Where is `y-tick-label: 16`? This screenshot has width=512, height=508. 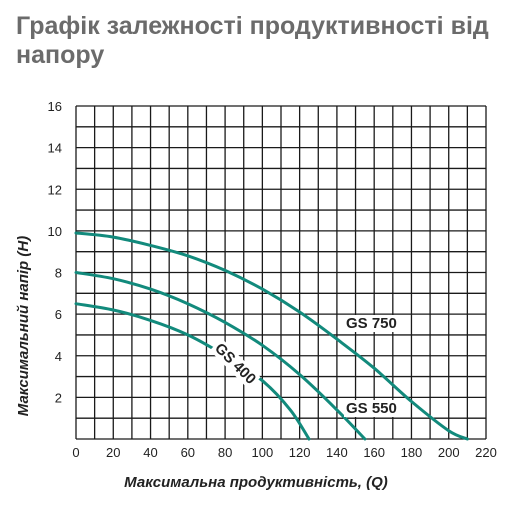
y-tick-label: 16 is located at coordinates (55, 106).